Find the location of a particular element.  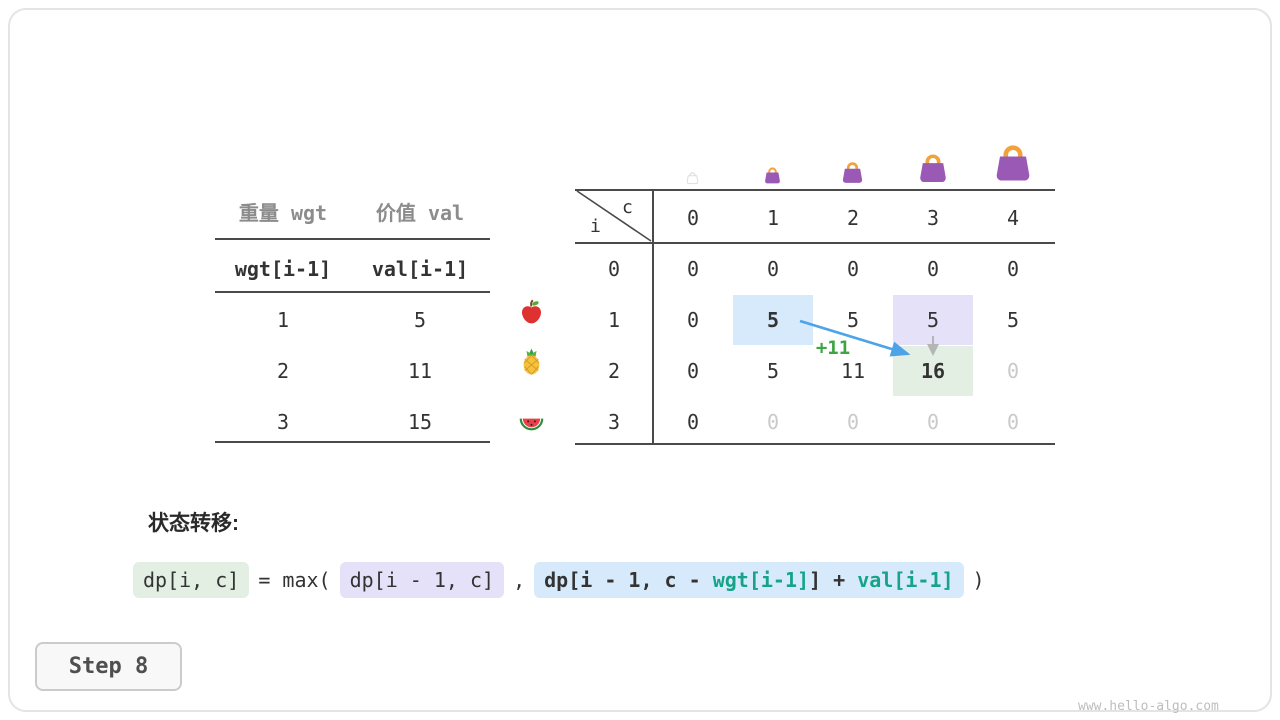

dp-cell-r3c0: 0 is located at coordinates (693, 422).